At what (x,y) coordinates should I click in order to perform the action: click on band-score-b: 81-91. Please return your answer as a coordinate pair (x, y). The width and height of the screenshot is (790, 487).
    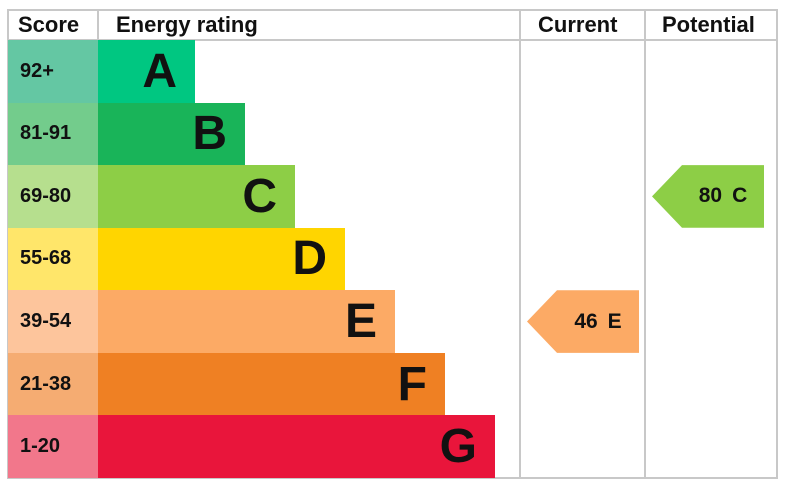
    Looking at the image, I should click on (53, 134).